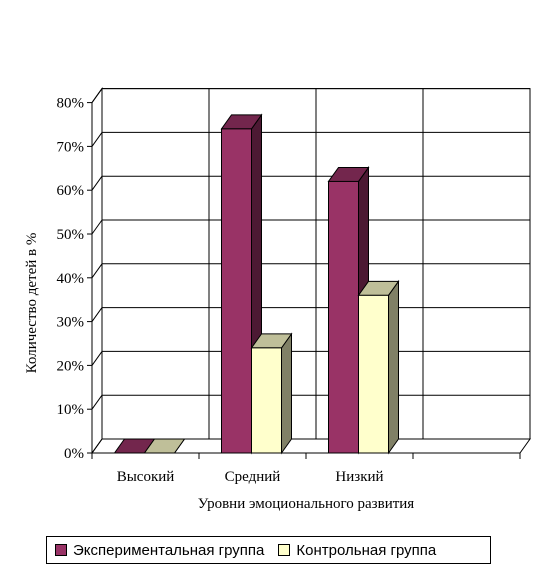  I want to click on x-category-label: Средний, so click(253, 477).